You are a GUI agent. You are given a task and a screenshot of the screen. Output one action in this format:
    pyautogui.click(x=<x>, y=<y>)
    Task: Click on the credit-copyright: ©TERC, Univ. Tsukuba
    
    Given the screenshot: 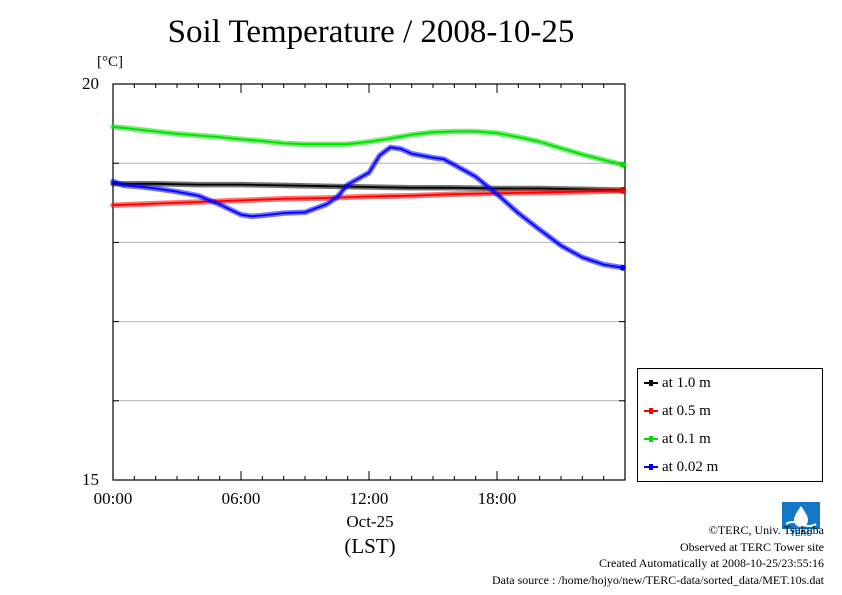 What is the action you would take?
    pyautogui.click(x=766, y=530)
    